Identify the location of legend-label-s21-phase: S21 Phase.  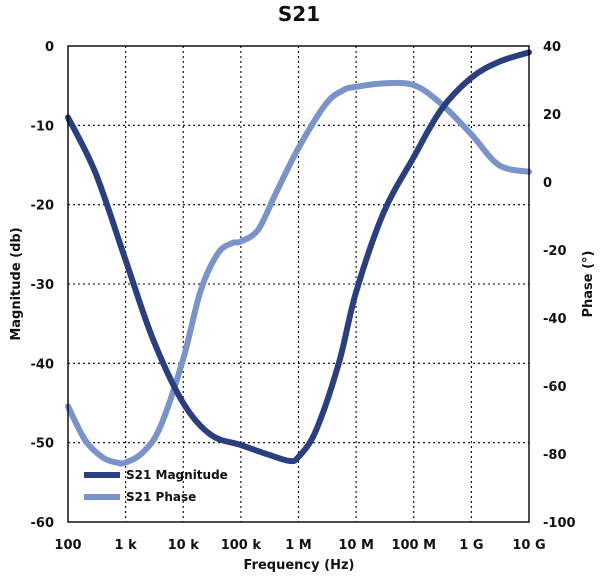
(161, 497).